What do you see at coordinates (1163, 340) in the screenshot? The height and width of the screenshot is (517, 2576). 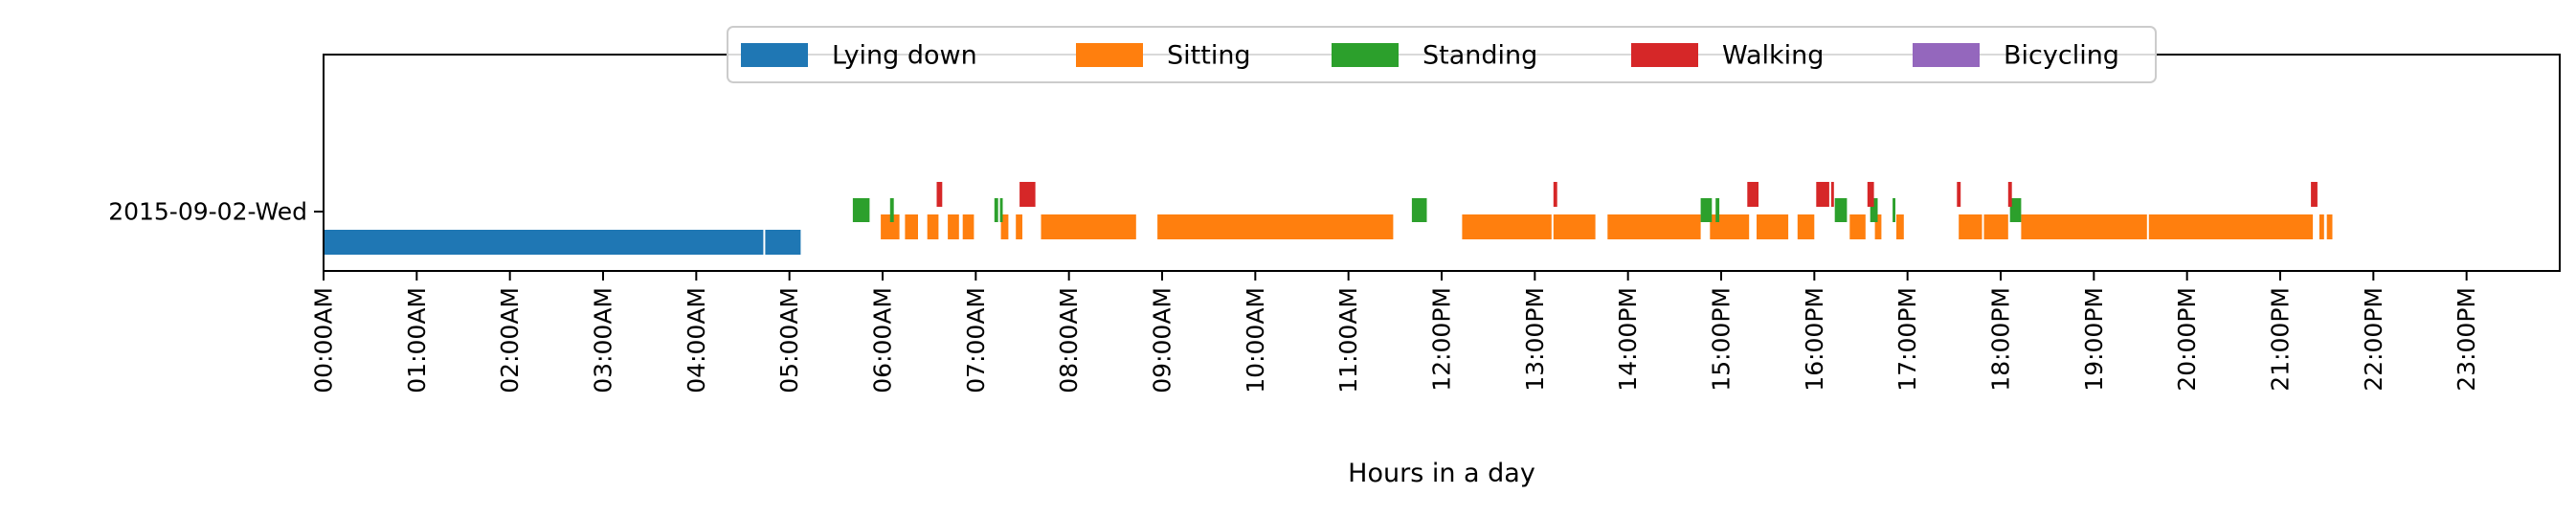 I see `x-tick-label: 09:00AM` at bounding box center [1163, 340].